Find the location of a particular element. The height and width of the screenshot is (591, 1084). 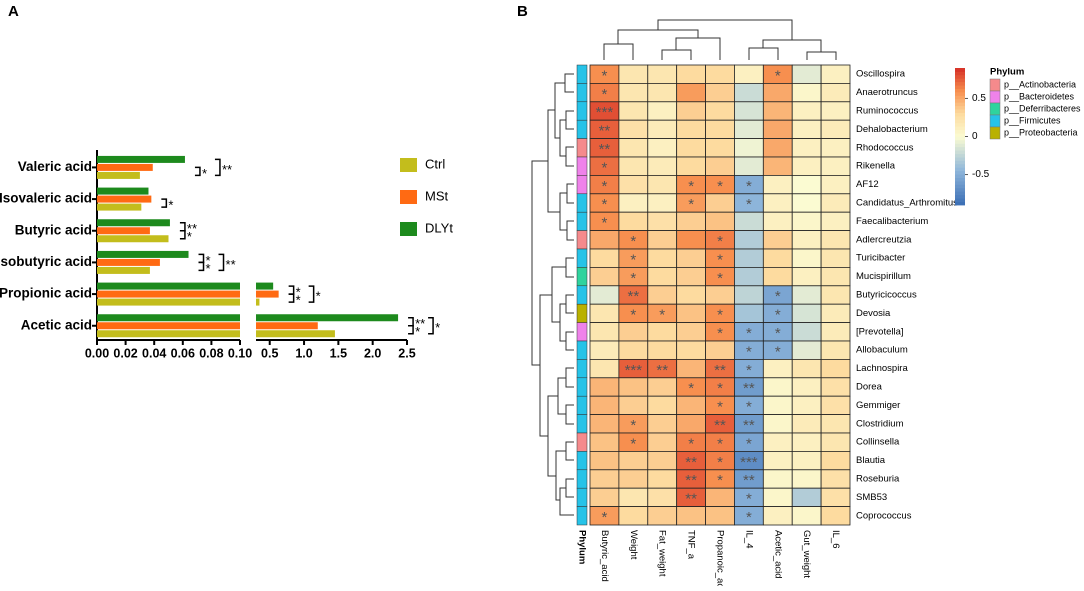

legend-label: DLYt is located at coordinates (439, 227).